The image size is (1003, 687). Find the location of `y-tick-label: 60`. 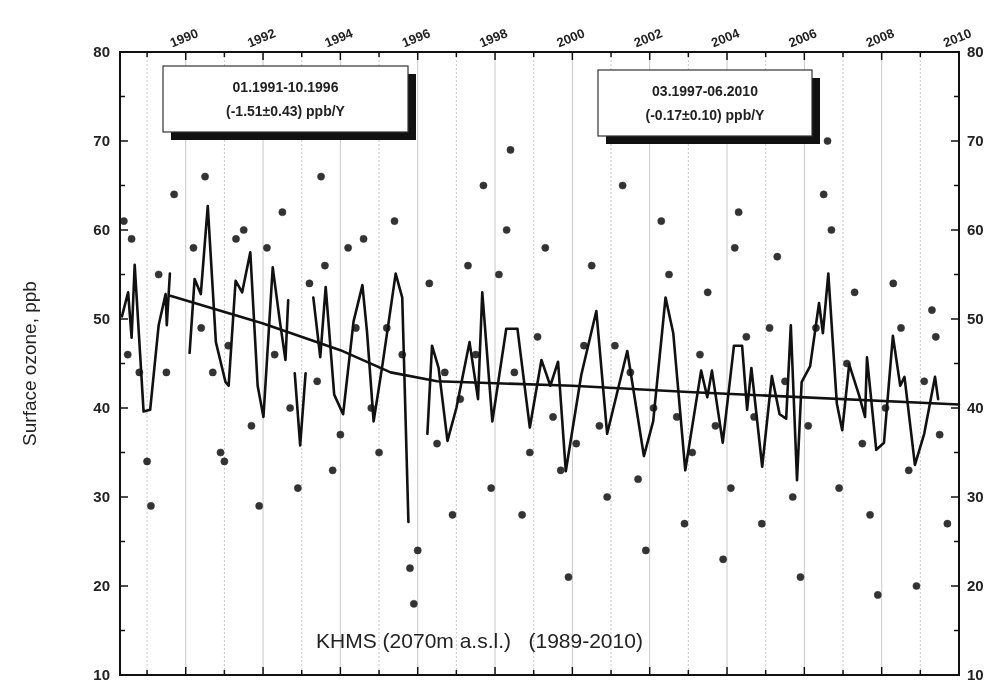

y-tick-label: 60 is located at coordinates (101, 230).